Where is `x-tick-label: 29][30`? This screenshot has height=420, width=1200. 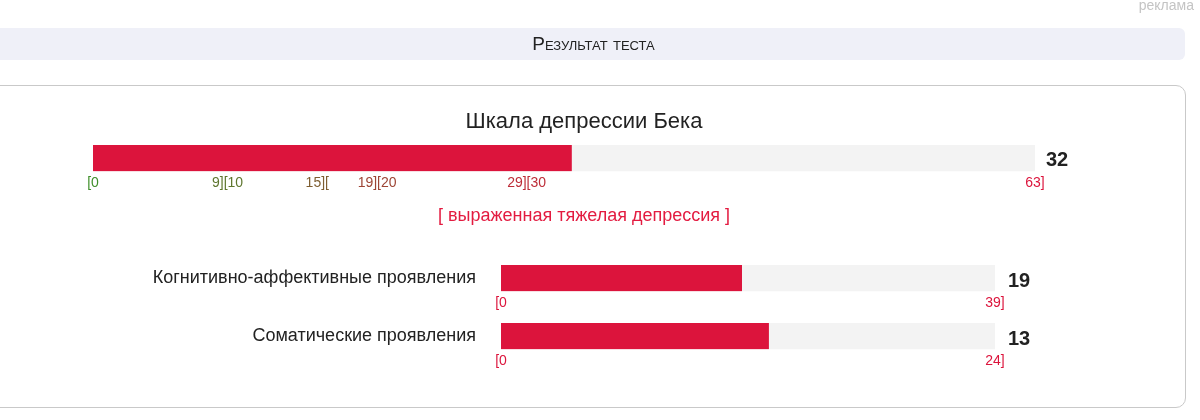
x-tick-label: 29][30 is located at coordinates (527, 182).